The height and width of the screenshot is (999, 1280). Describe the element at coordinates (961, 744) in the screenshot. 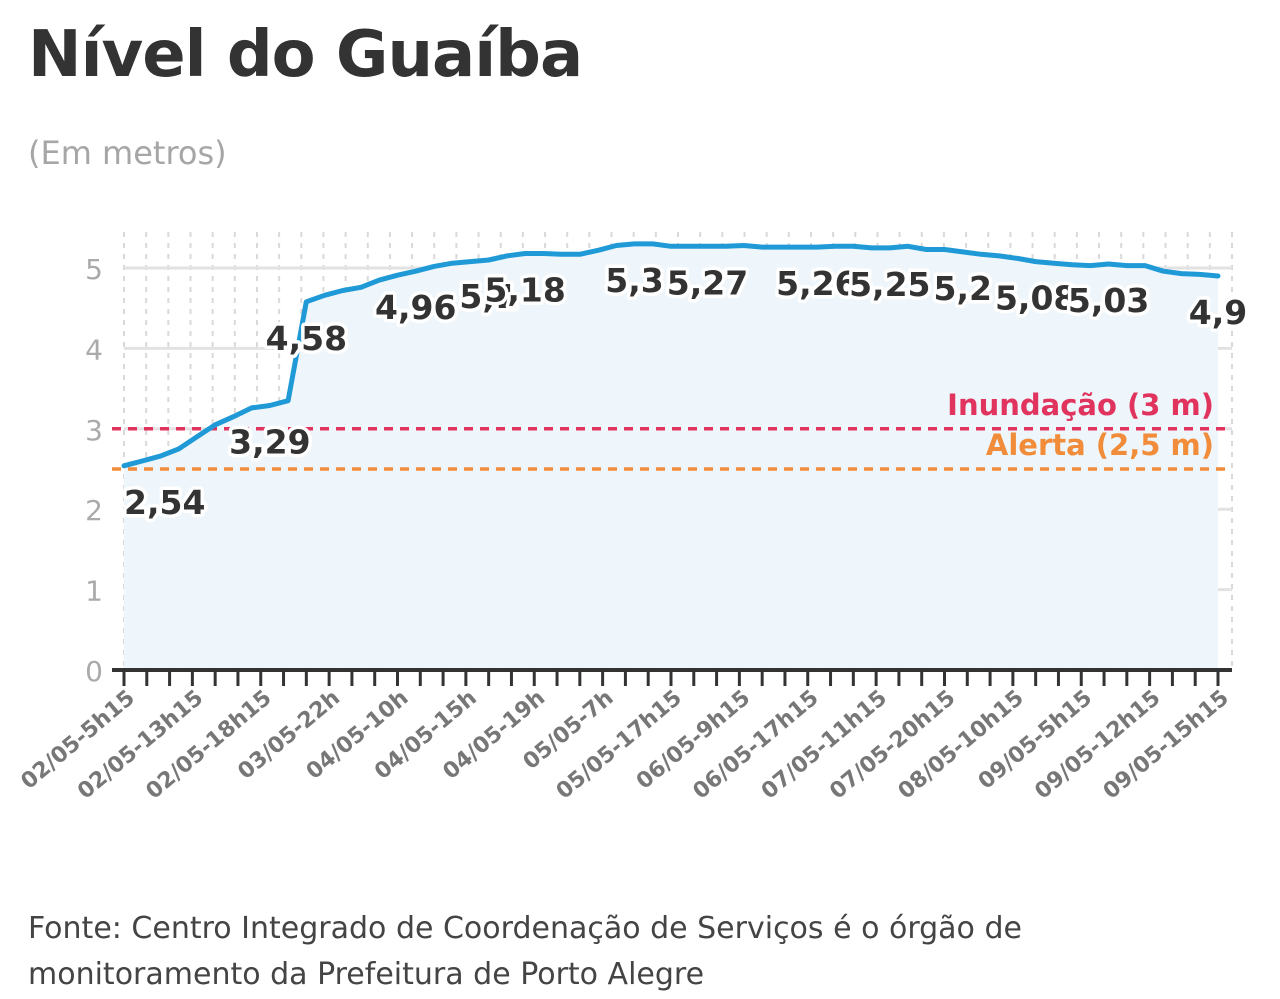

I see `x-tick-label: 08/05-10h15` at that location.